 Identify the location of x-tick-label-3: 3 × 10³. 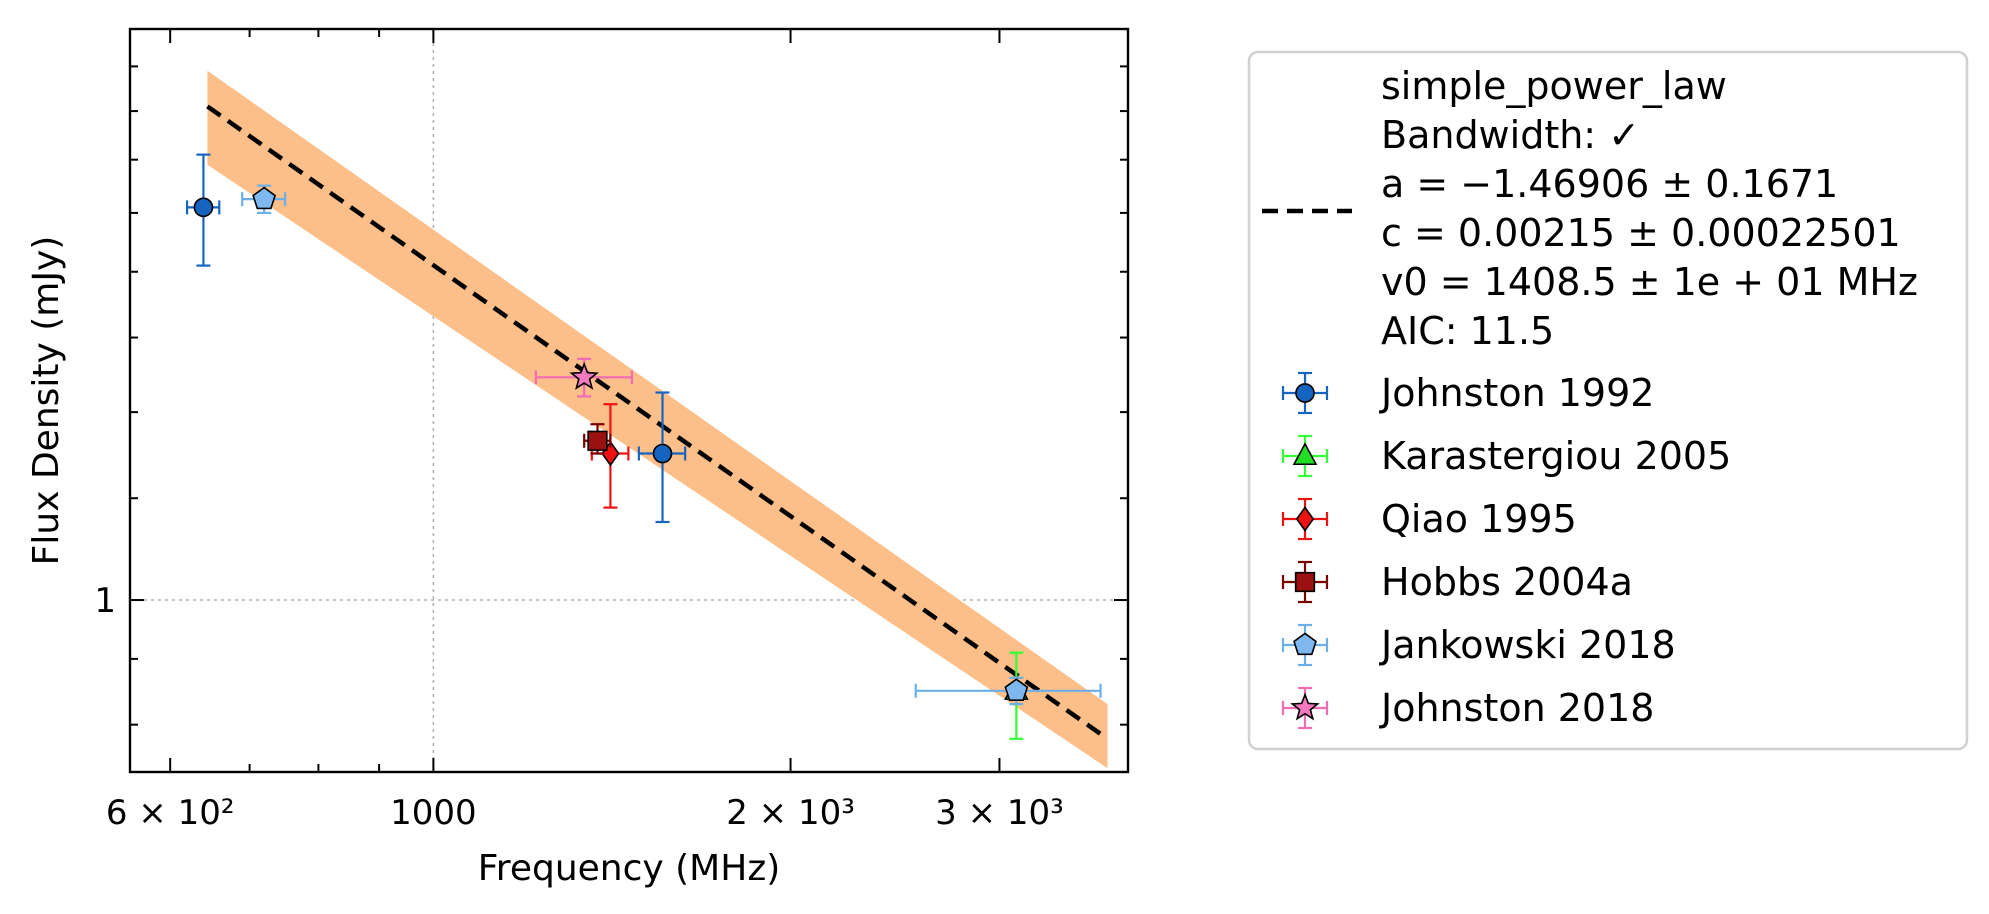
(999, 813).